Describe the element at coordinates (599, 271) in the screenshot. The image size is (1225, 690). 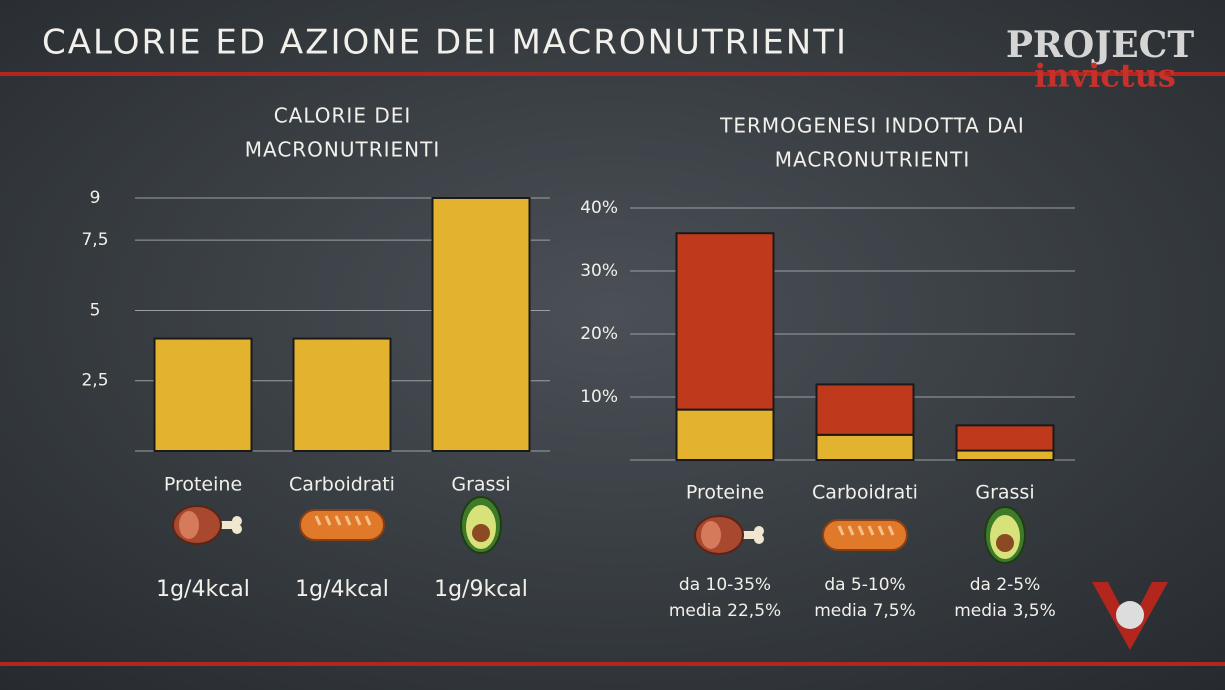
I see `y-tick-label: 30%` at that location.